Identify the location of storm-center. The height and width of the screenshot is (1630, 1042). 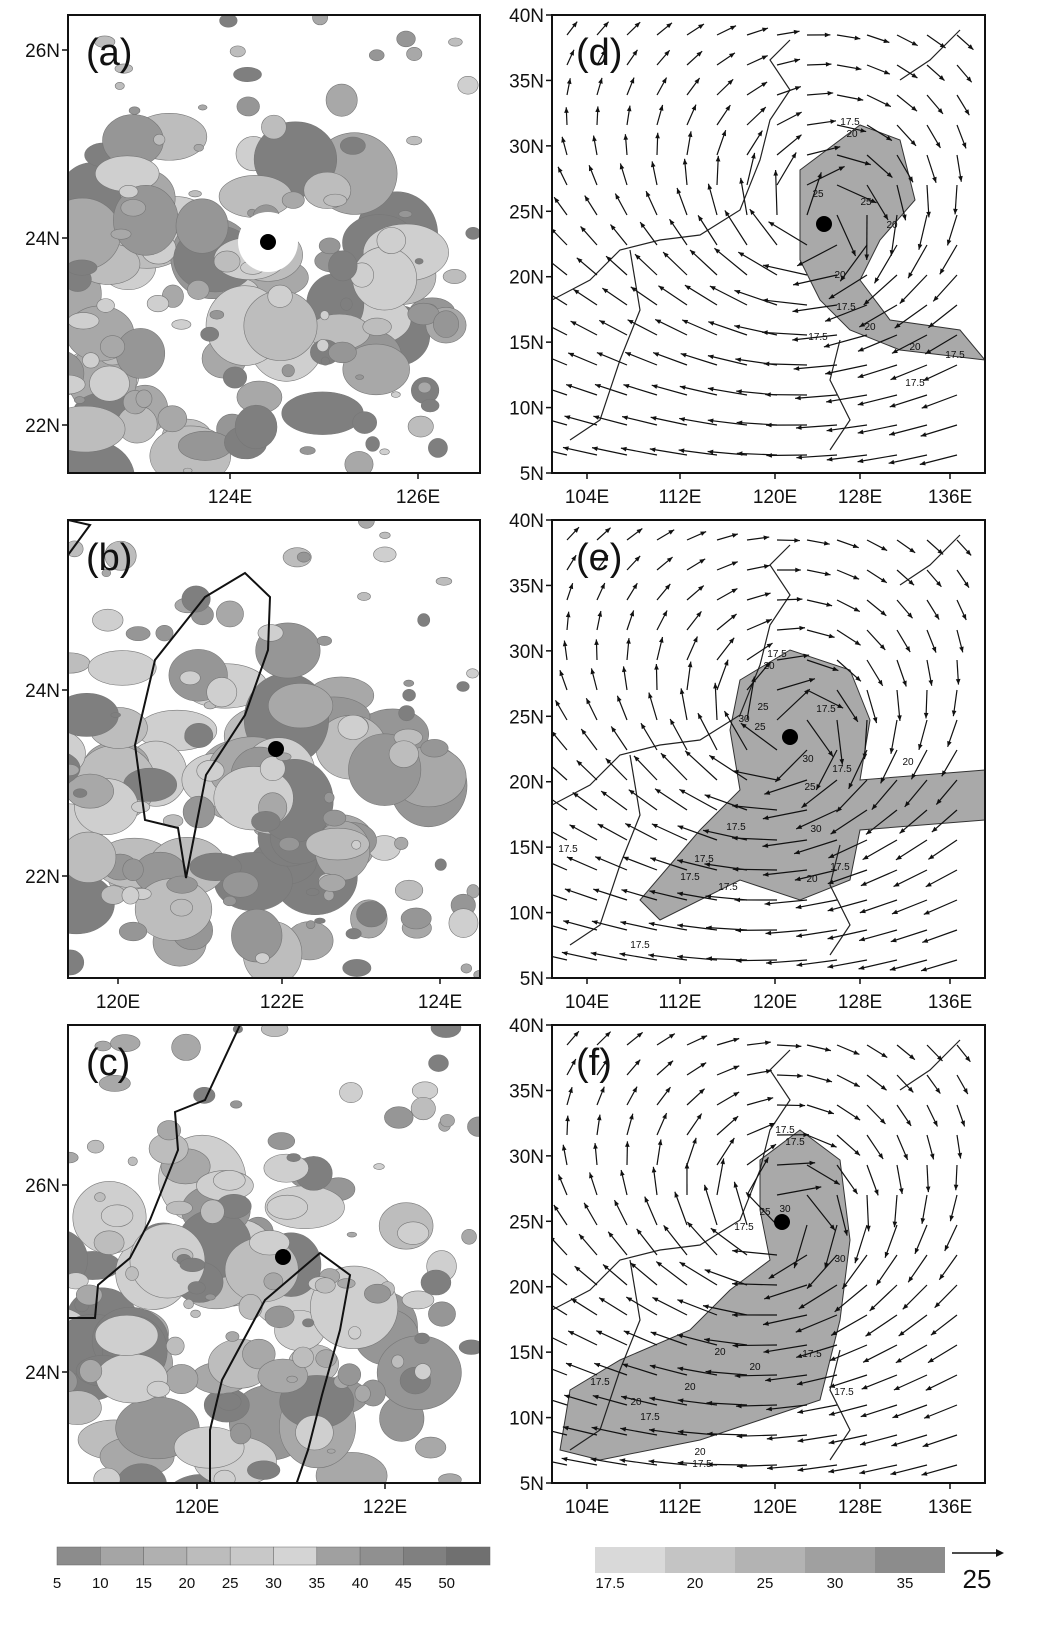
(283, 1257).